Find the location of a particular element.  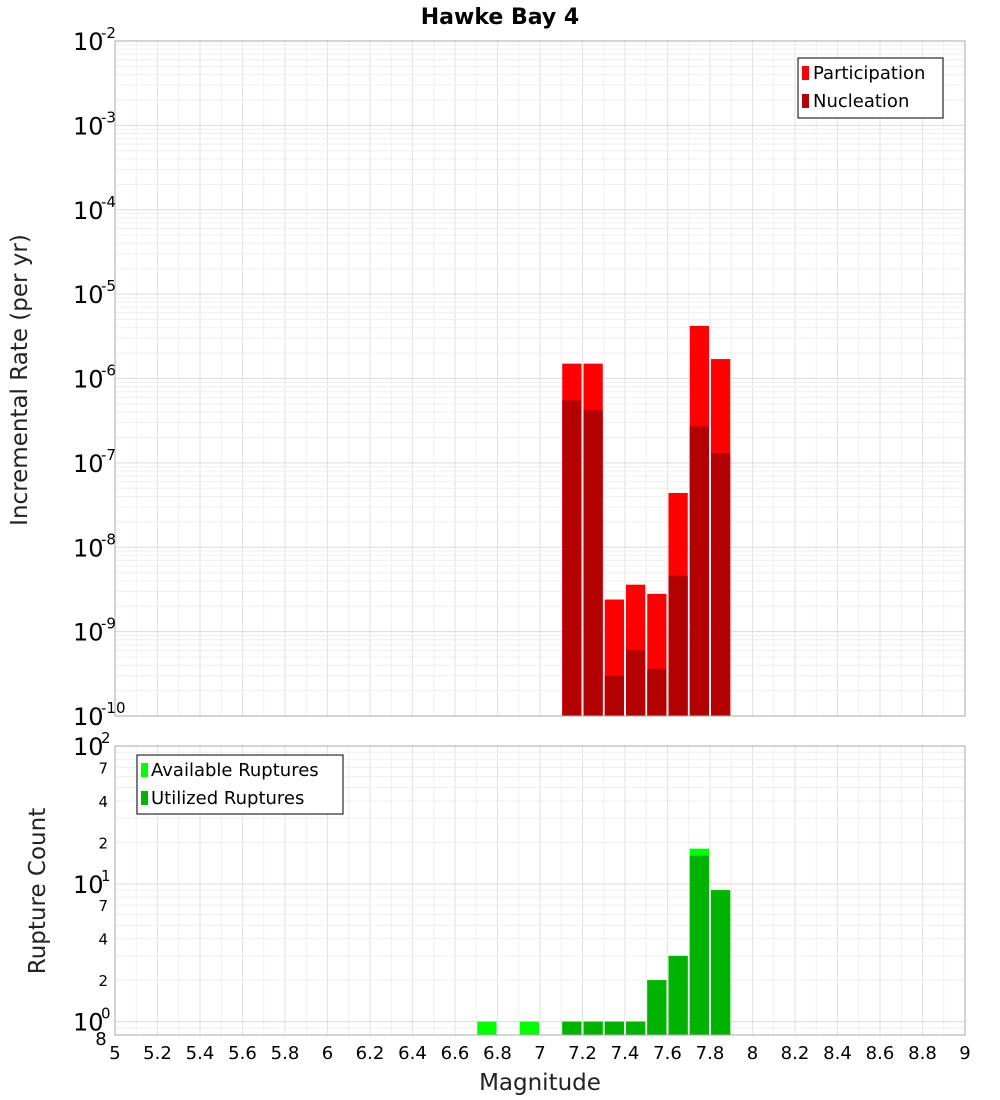

top-y-tick-label: 10⁻³ is located at coordinates (94, 124).